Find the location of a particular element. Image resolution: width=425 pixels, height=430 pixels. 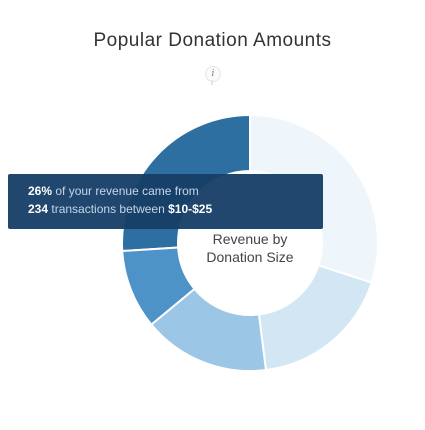

tooltip-line2: 234 transactions between $10-$25 is located at coordinates (120, 209).